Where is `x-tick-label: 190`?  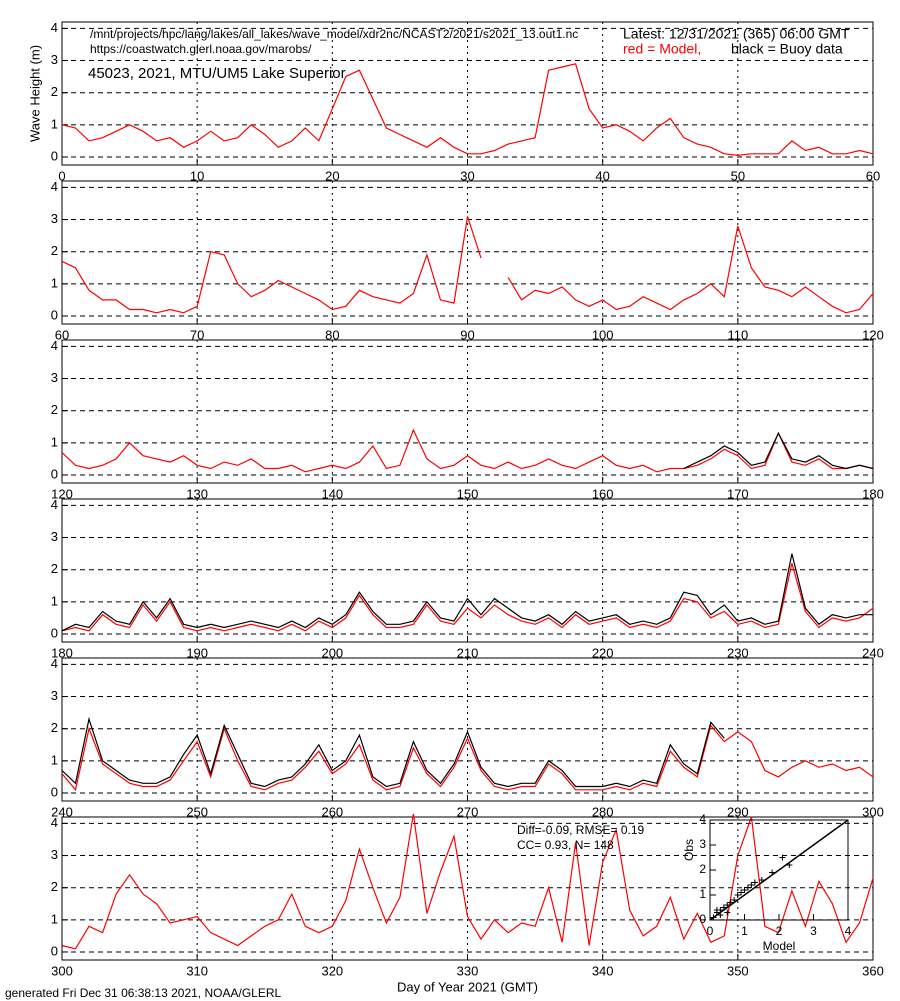
x-tick-label: 190 is located at coordinates (197, 652).